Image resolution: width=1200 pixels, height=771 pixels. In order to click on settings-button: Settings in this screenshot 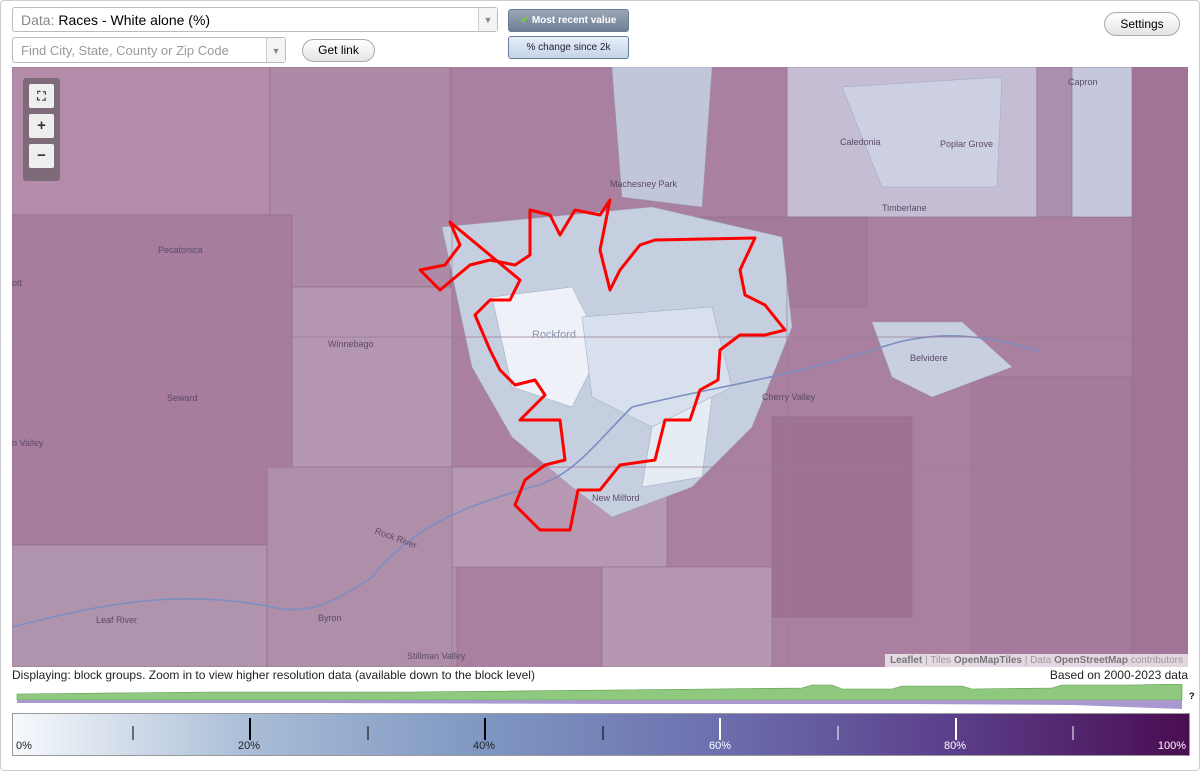, I will do `click(1142, 24)`.